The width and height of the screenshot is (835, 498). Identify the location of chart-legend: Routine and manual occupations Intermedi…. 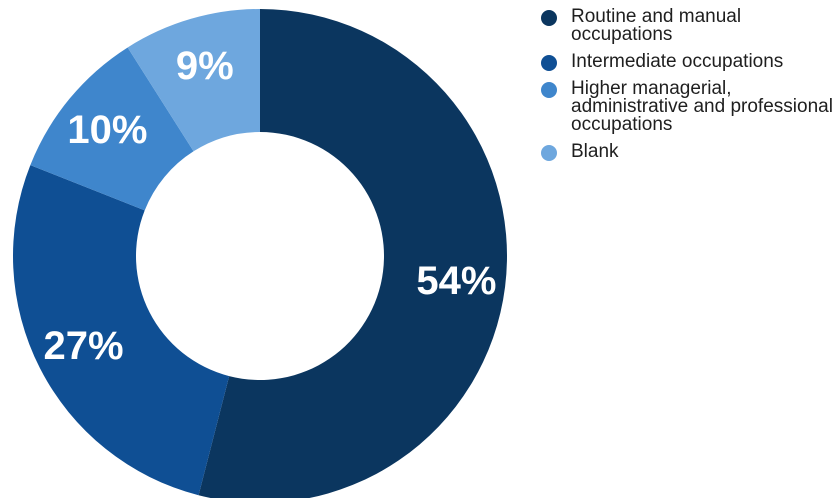
(688, 89).